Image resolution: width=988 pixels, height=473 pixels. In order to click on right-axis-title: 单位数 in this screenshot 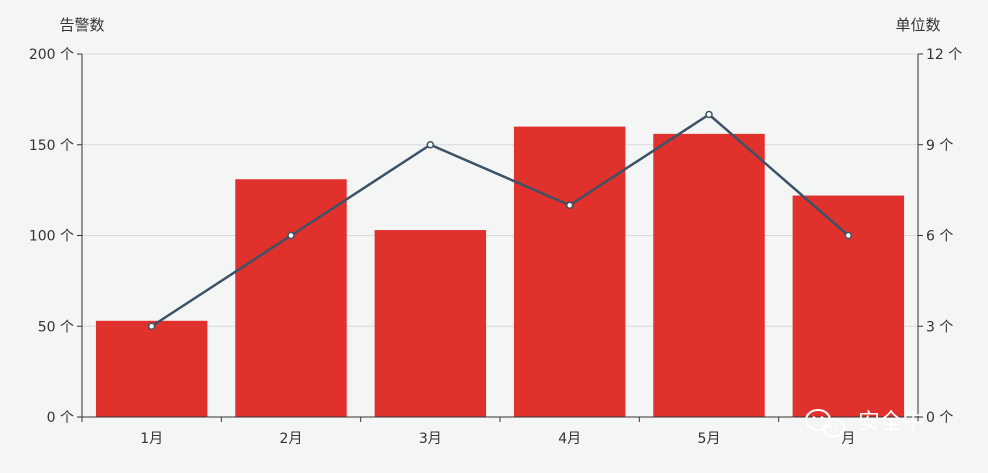, I will do `click(917, 25)`.